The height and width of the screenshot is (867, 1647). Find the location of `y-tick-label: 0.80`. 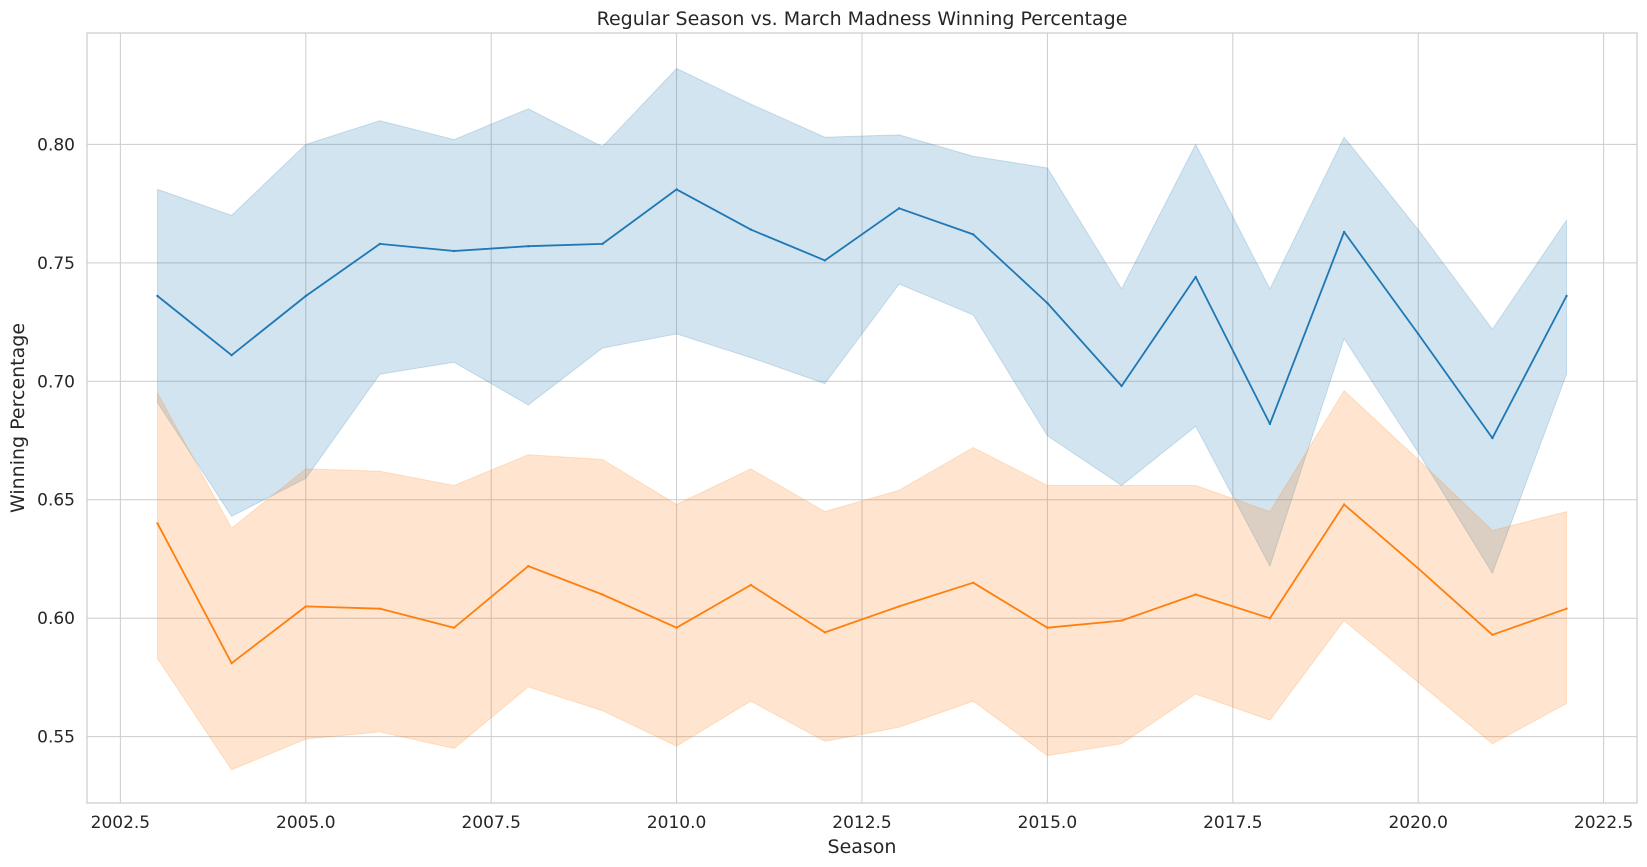

y-tick-label: 0.80 is located at coordinates (56, 145).